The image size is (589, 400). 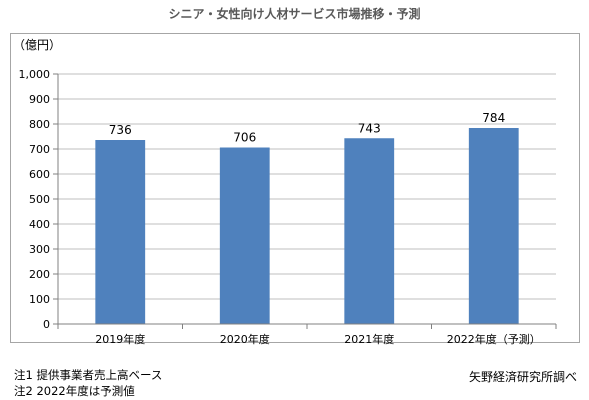 What do you see at coordinates (39, 174) in the screenshot?
I see `y-tick-label: 600` at bounding box center [39, 174].